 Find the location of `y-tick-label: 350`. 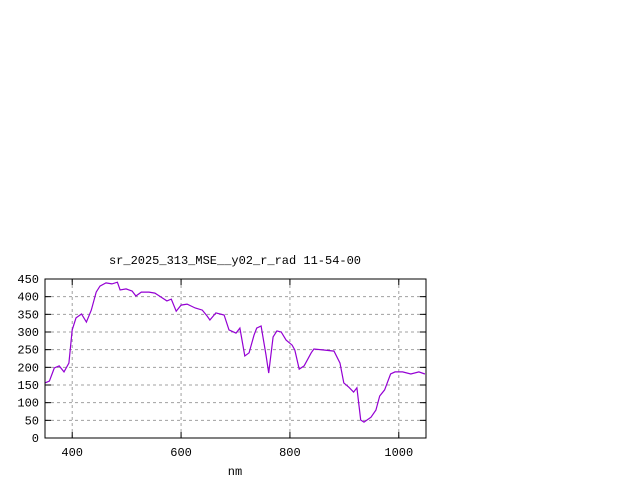

y-tick-label: 350 is located at coordinates (28, 315).